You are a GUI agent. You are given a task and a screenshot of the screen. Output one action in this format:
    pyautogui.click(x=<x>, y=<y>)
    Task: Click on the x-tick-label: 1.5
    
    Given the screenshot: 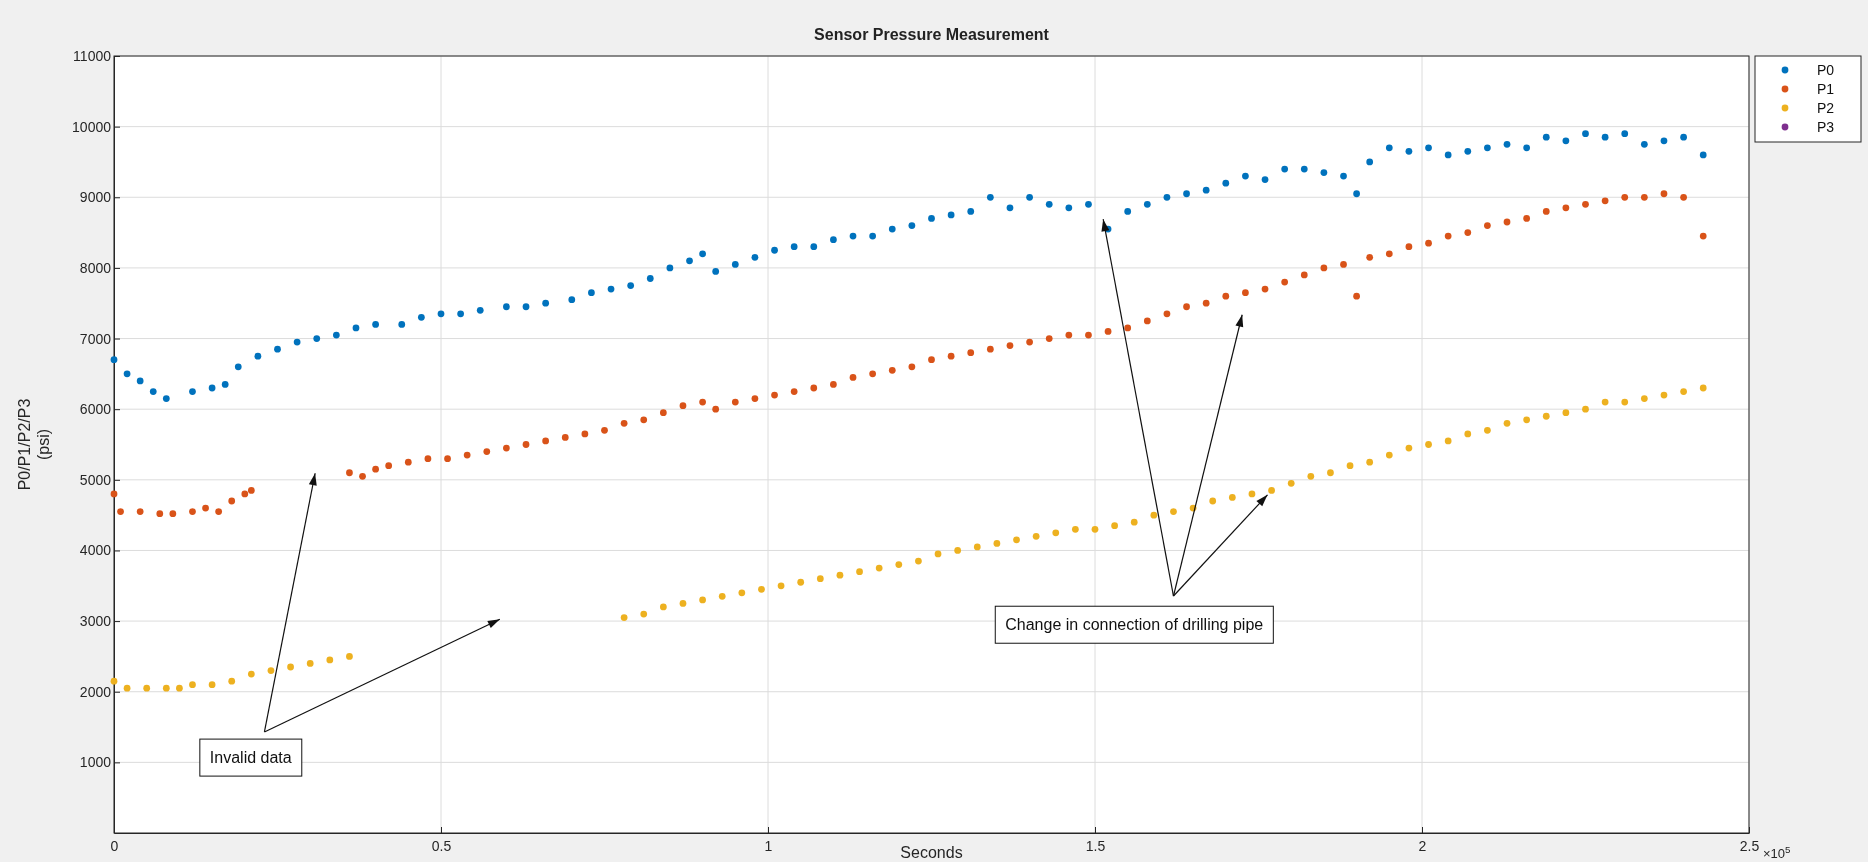 What is the action you would take?
    pyautogui.click(x=1095, y=846)
    